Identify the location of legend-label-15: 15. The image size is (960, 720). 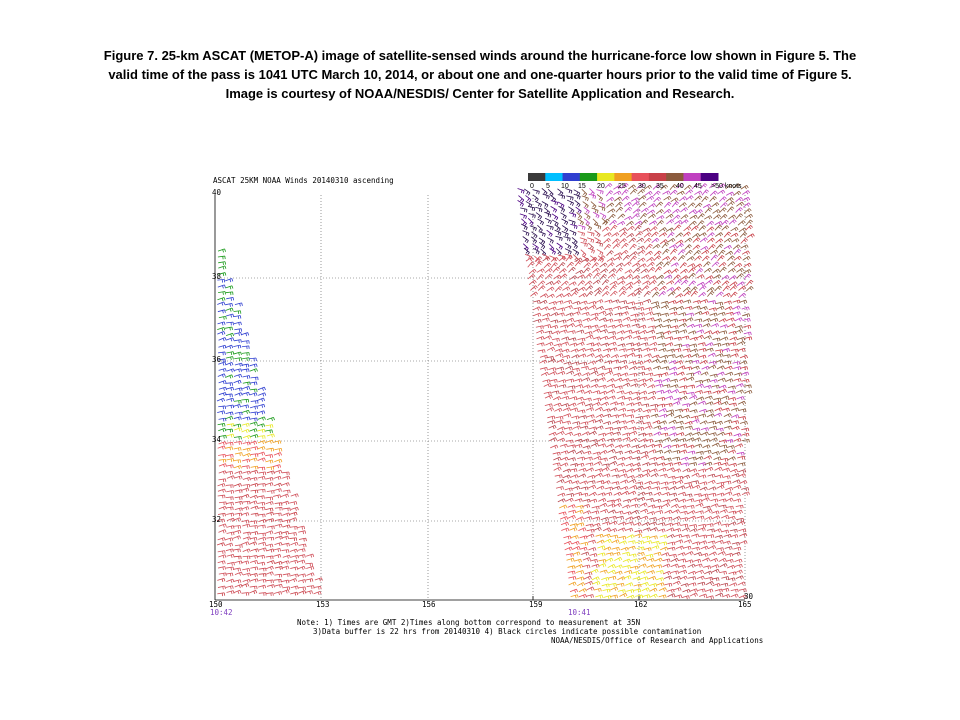
(582, 186).